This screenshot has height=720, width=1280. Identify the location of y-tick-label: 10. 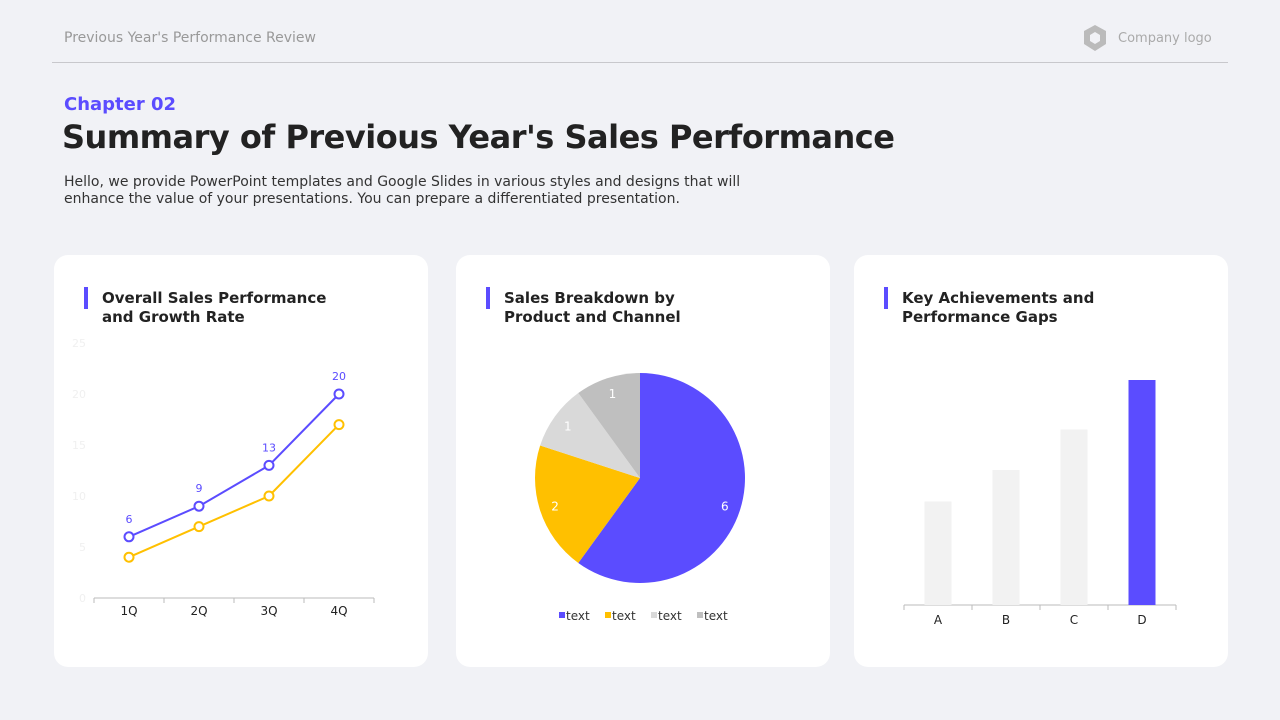
(79, 496).